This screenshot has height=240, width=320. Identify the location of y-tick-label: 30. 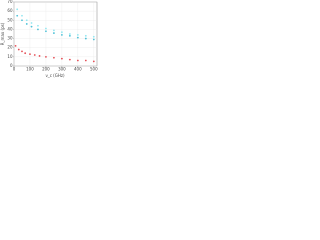
(10, 38).